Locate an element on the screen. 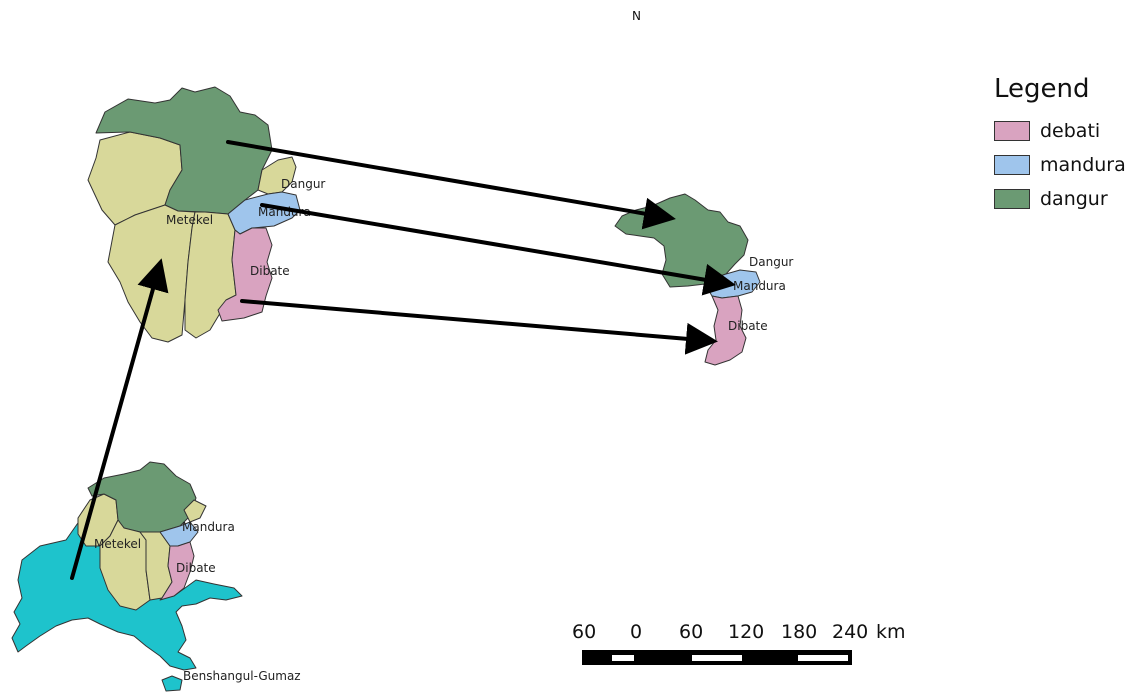  scale-tick-5: 240 is located at coordinates (850, 632).